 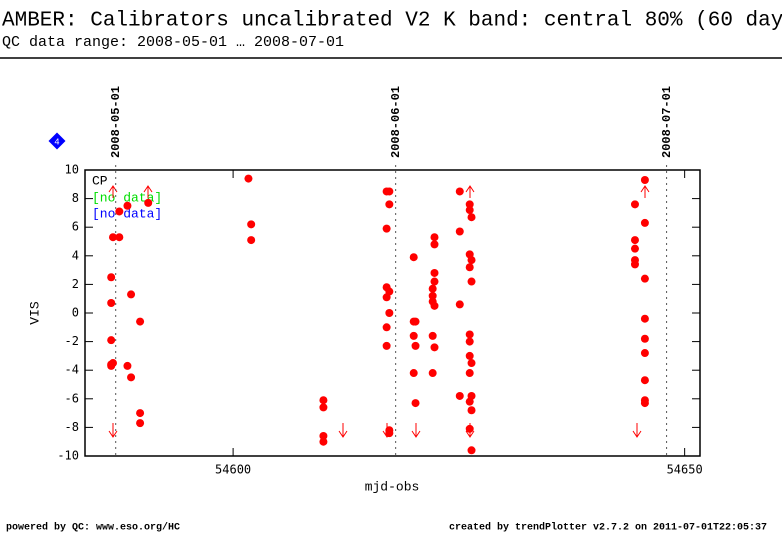 I want to click on x-axis-label: mjd-obs, so click(x=392, y=486).